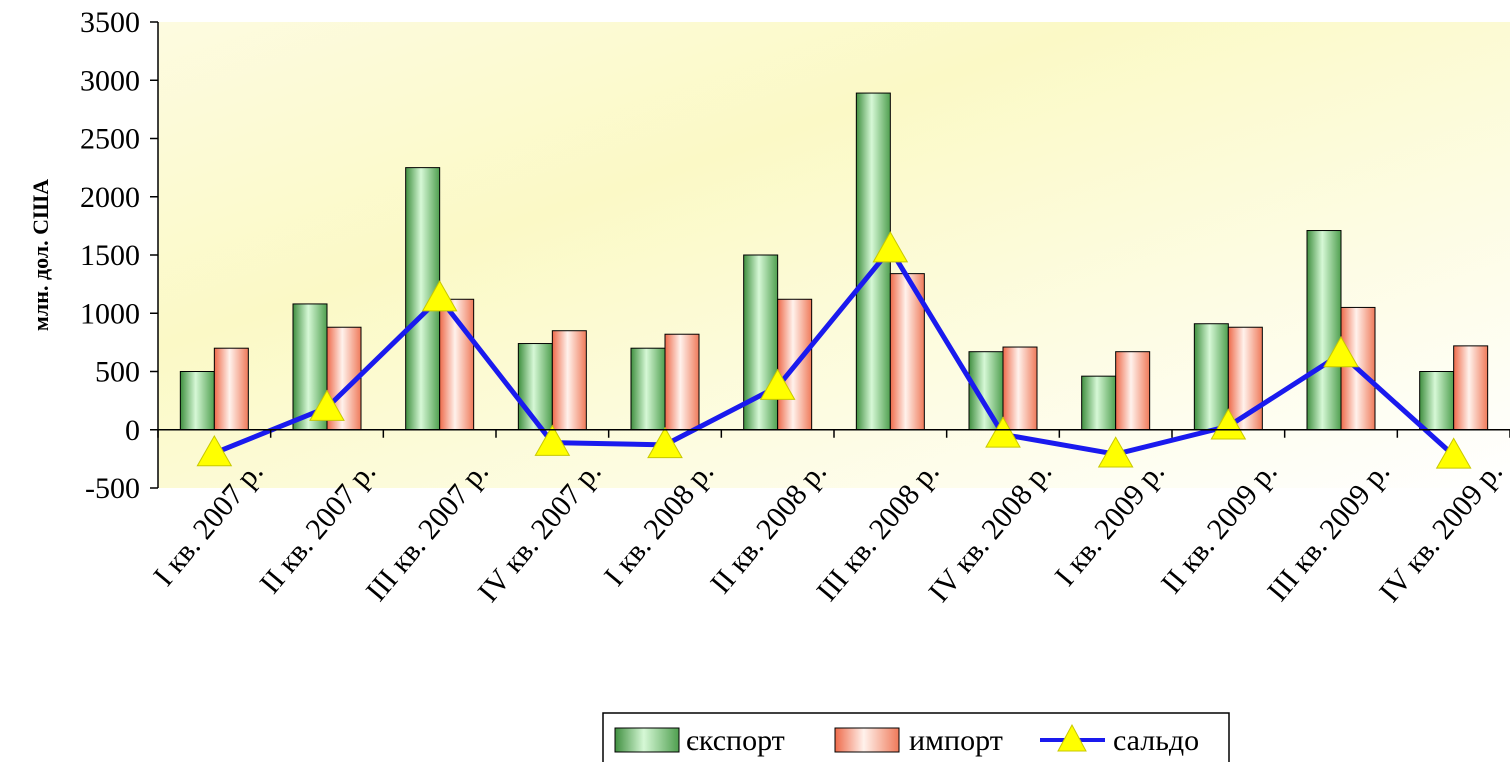 This screenshot has width=1510, height=762. I want to click on legend-label-export: єкспорт, so click(735, 740).